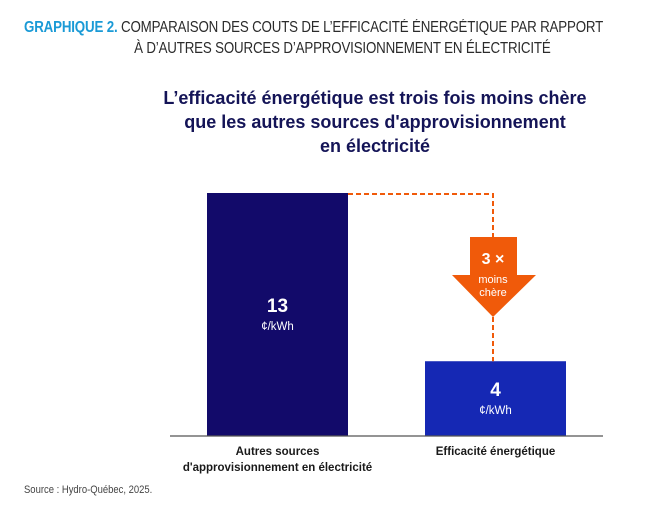 This screenshot has width=660, height=514. What do you see at coordinates (496, 452) in the screenshot?
I see `category-label: Efficacité énergétique` at bounding box center [496, 452].